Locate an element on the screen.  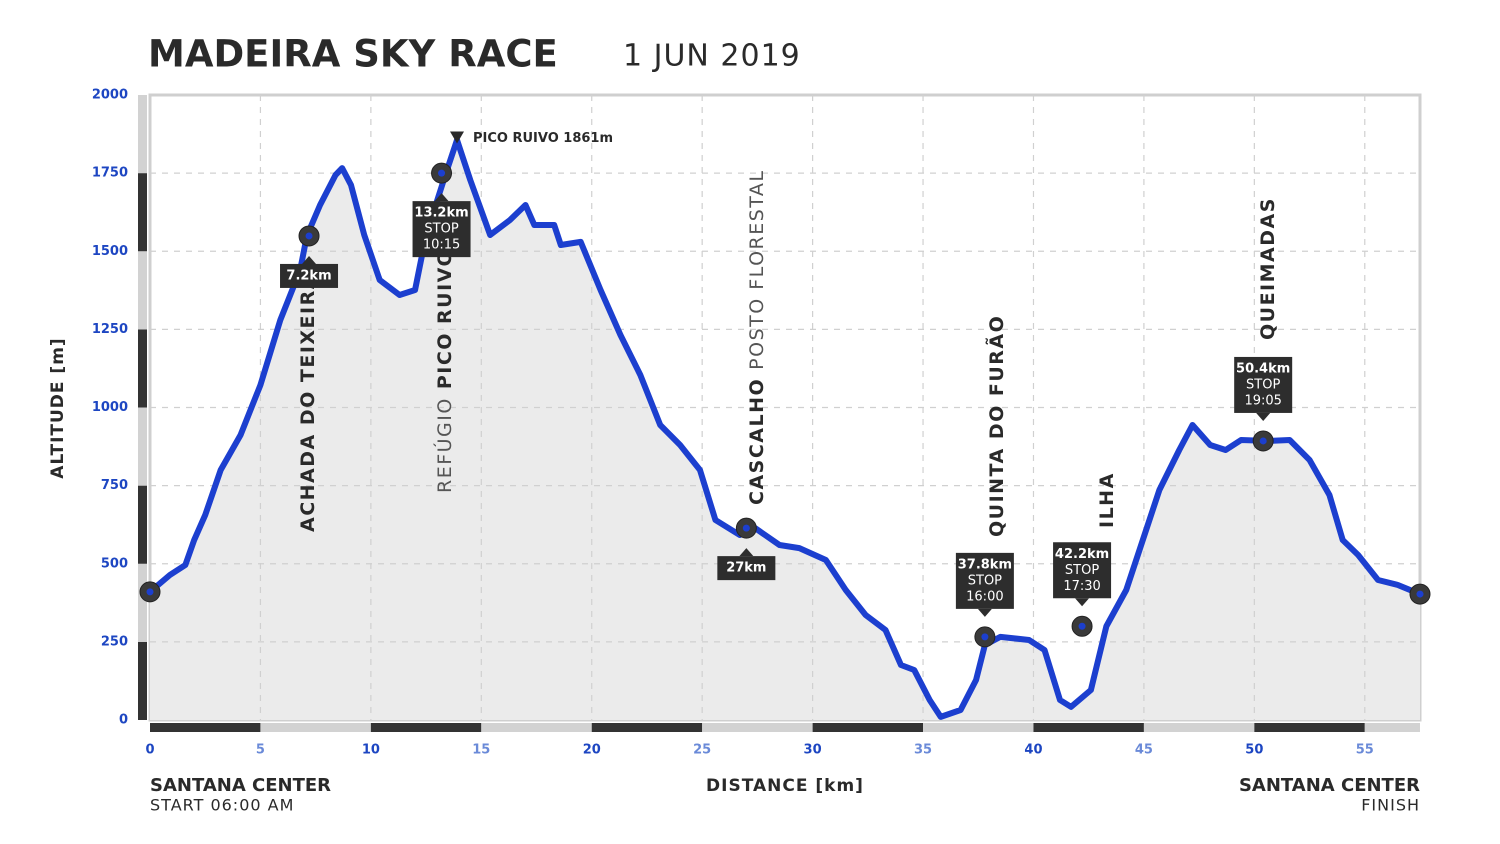
y-tick-label: 1000 is located at coordinates (110, 407).